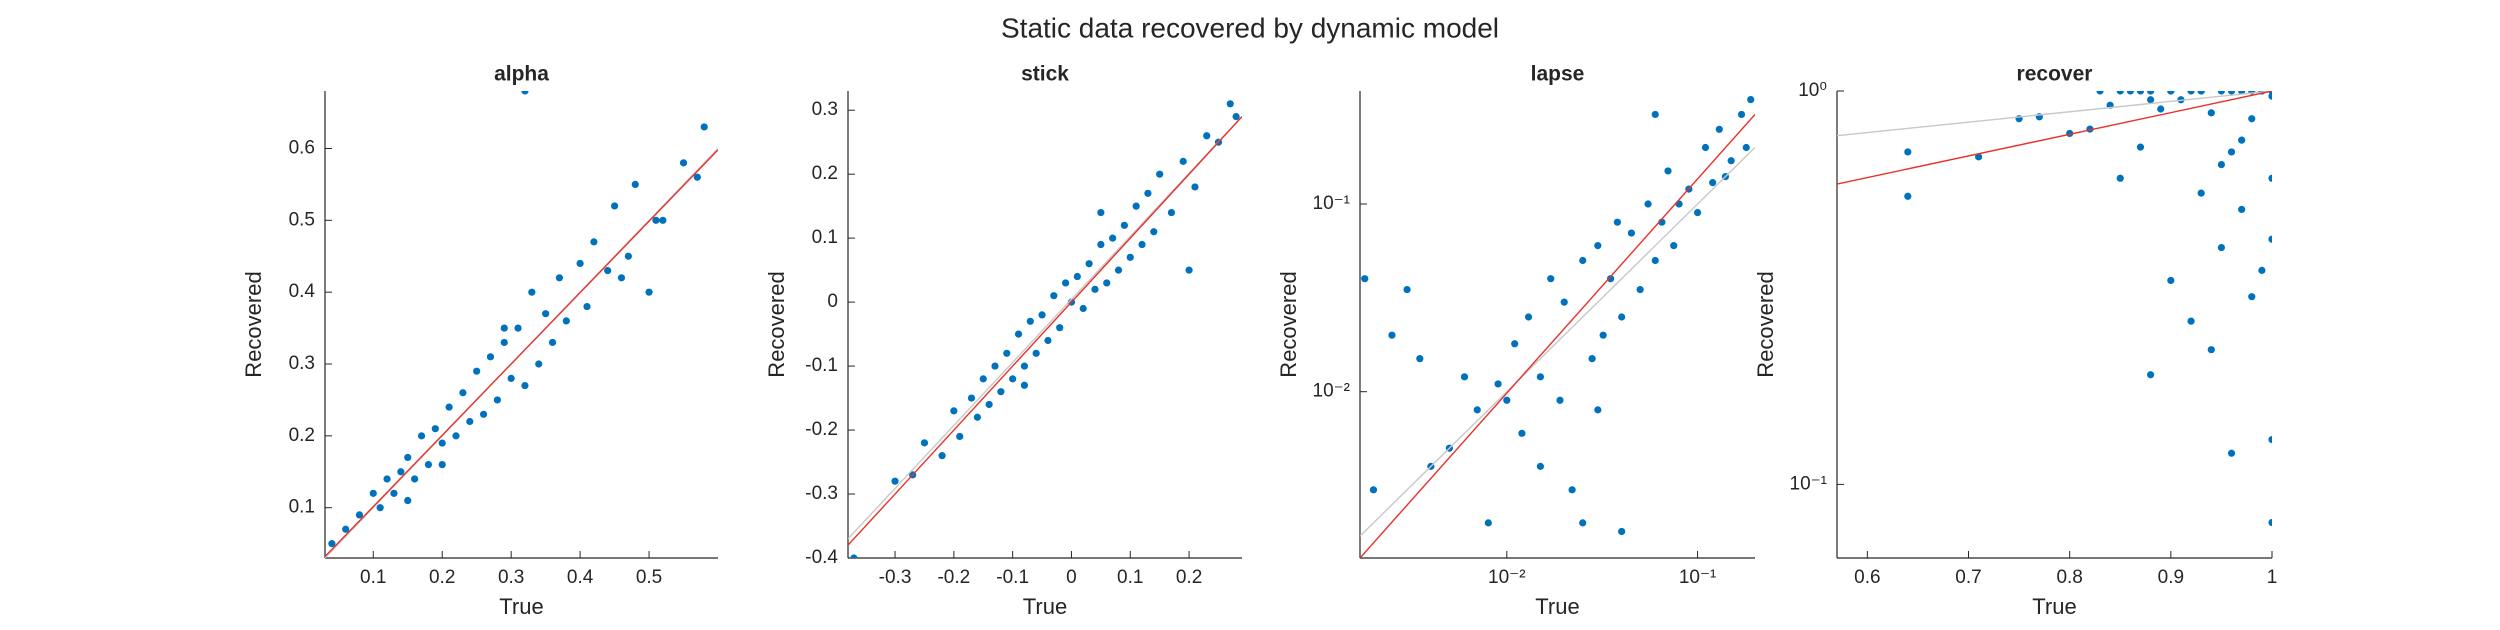  I want to click on y-tick-label: 10⁻¹, so click(1809, 483).